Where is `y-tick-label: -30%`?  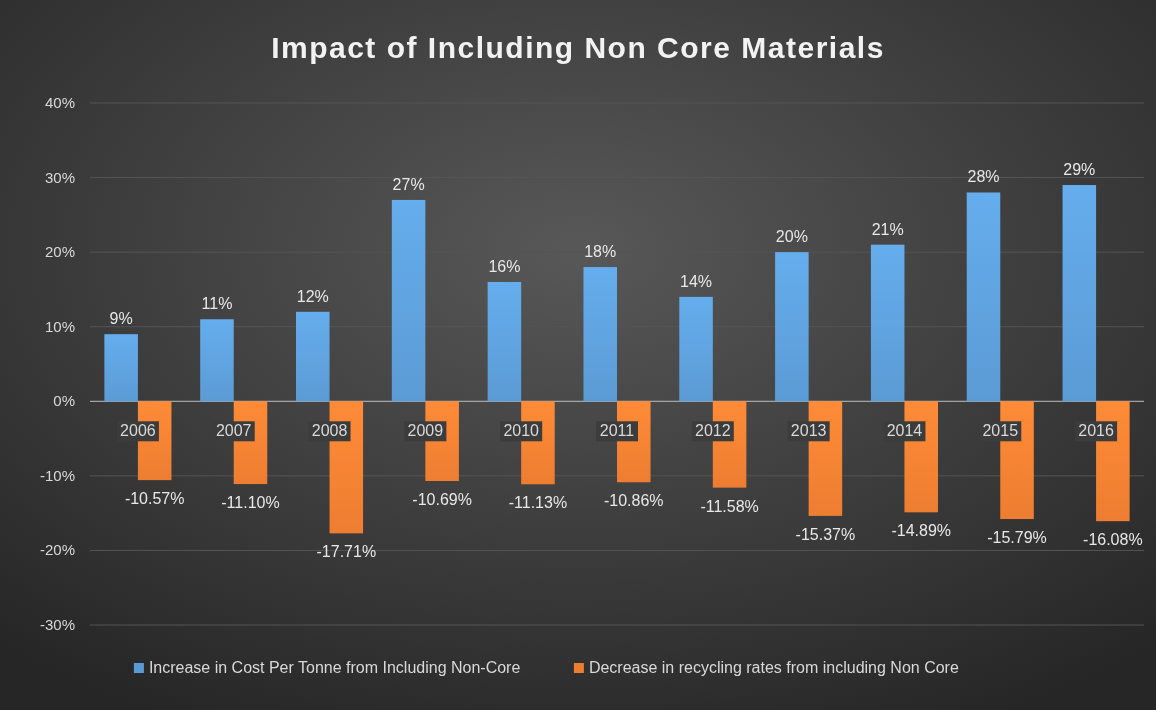 y-tick-label: -30% is located at coordinates (57, 624).